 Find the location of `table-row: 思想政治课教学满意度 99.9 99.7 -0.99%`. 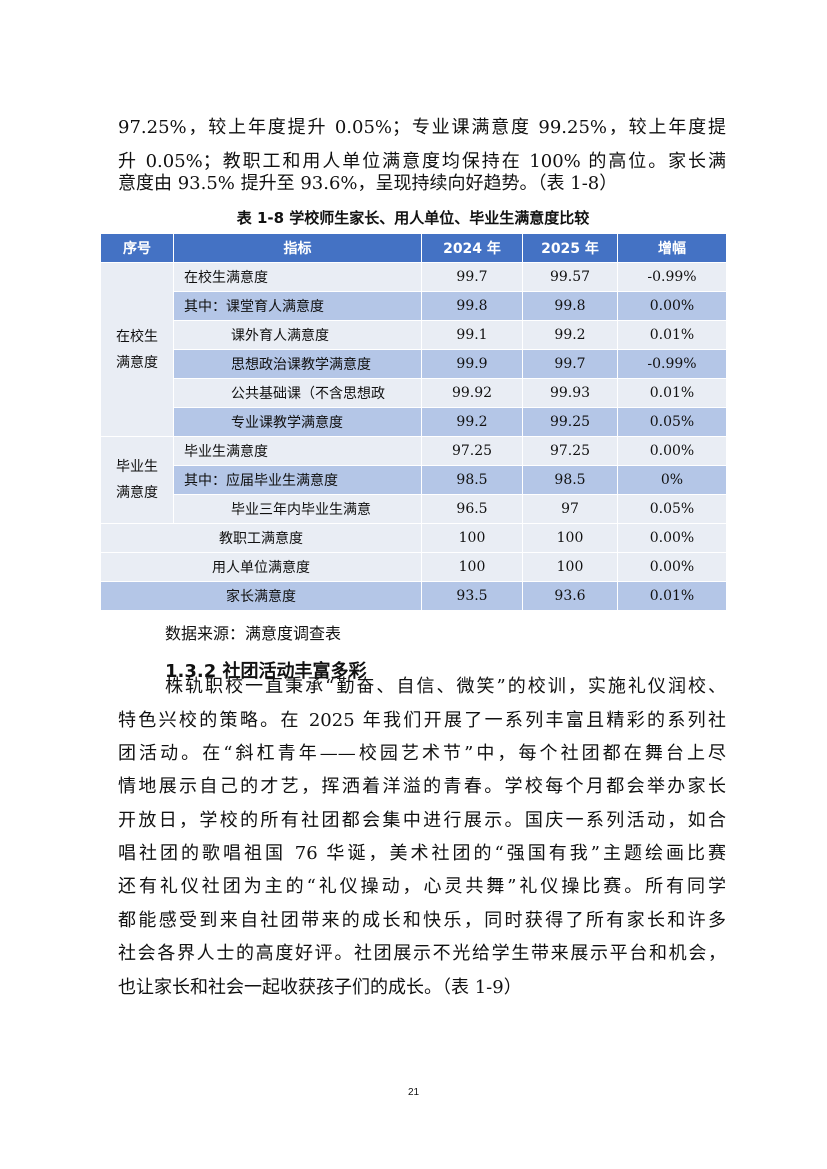

table-row: 思想政治课教学满意度 99.9 99.7 -0.99% is located at coordinates (414, 364).